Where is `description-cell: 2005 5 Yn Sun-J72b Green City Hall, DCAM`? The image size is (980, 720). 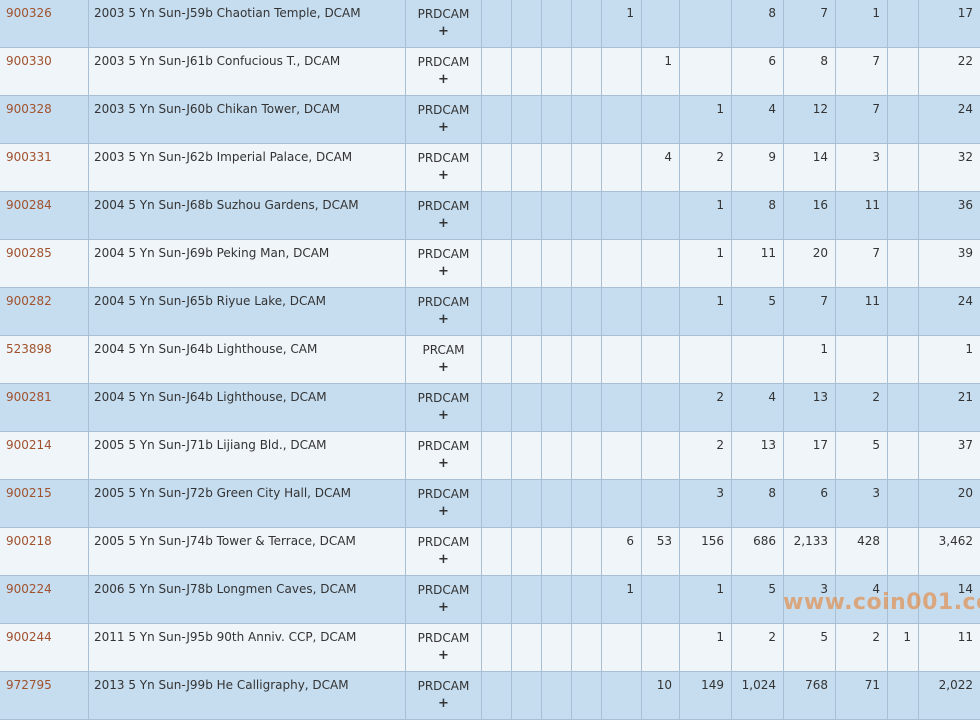 description-cell: 2005 5 Yn Sun-J72b Green City Hall, DCAM is located at coordinates (247, 504).